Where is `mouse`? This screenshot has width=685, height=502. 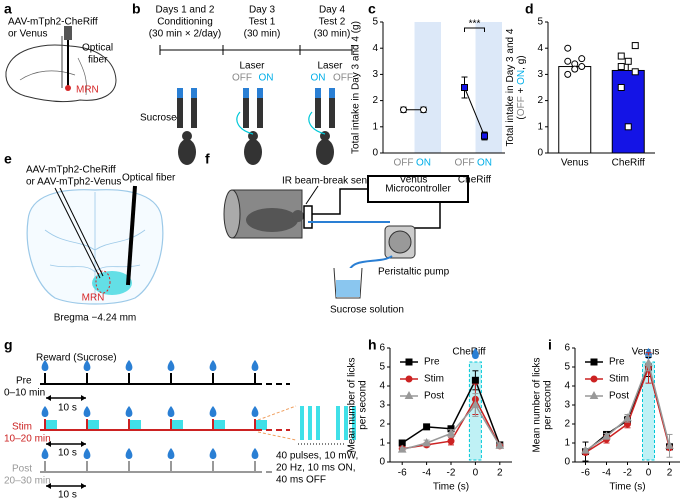
mouse is located at coordinates (187, 152).